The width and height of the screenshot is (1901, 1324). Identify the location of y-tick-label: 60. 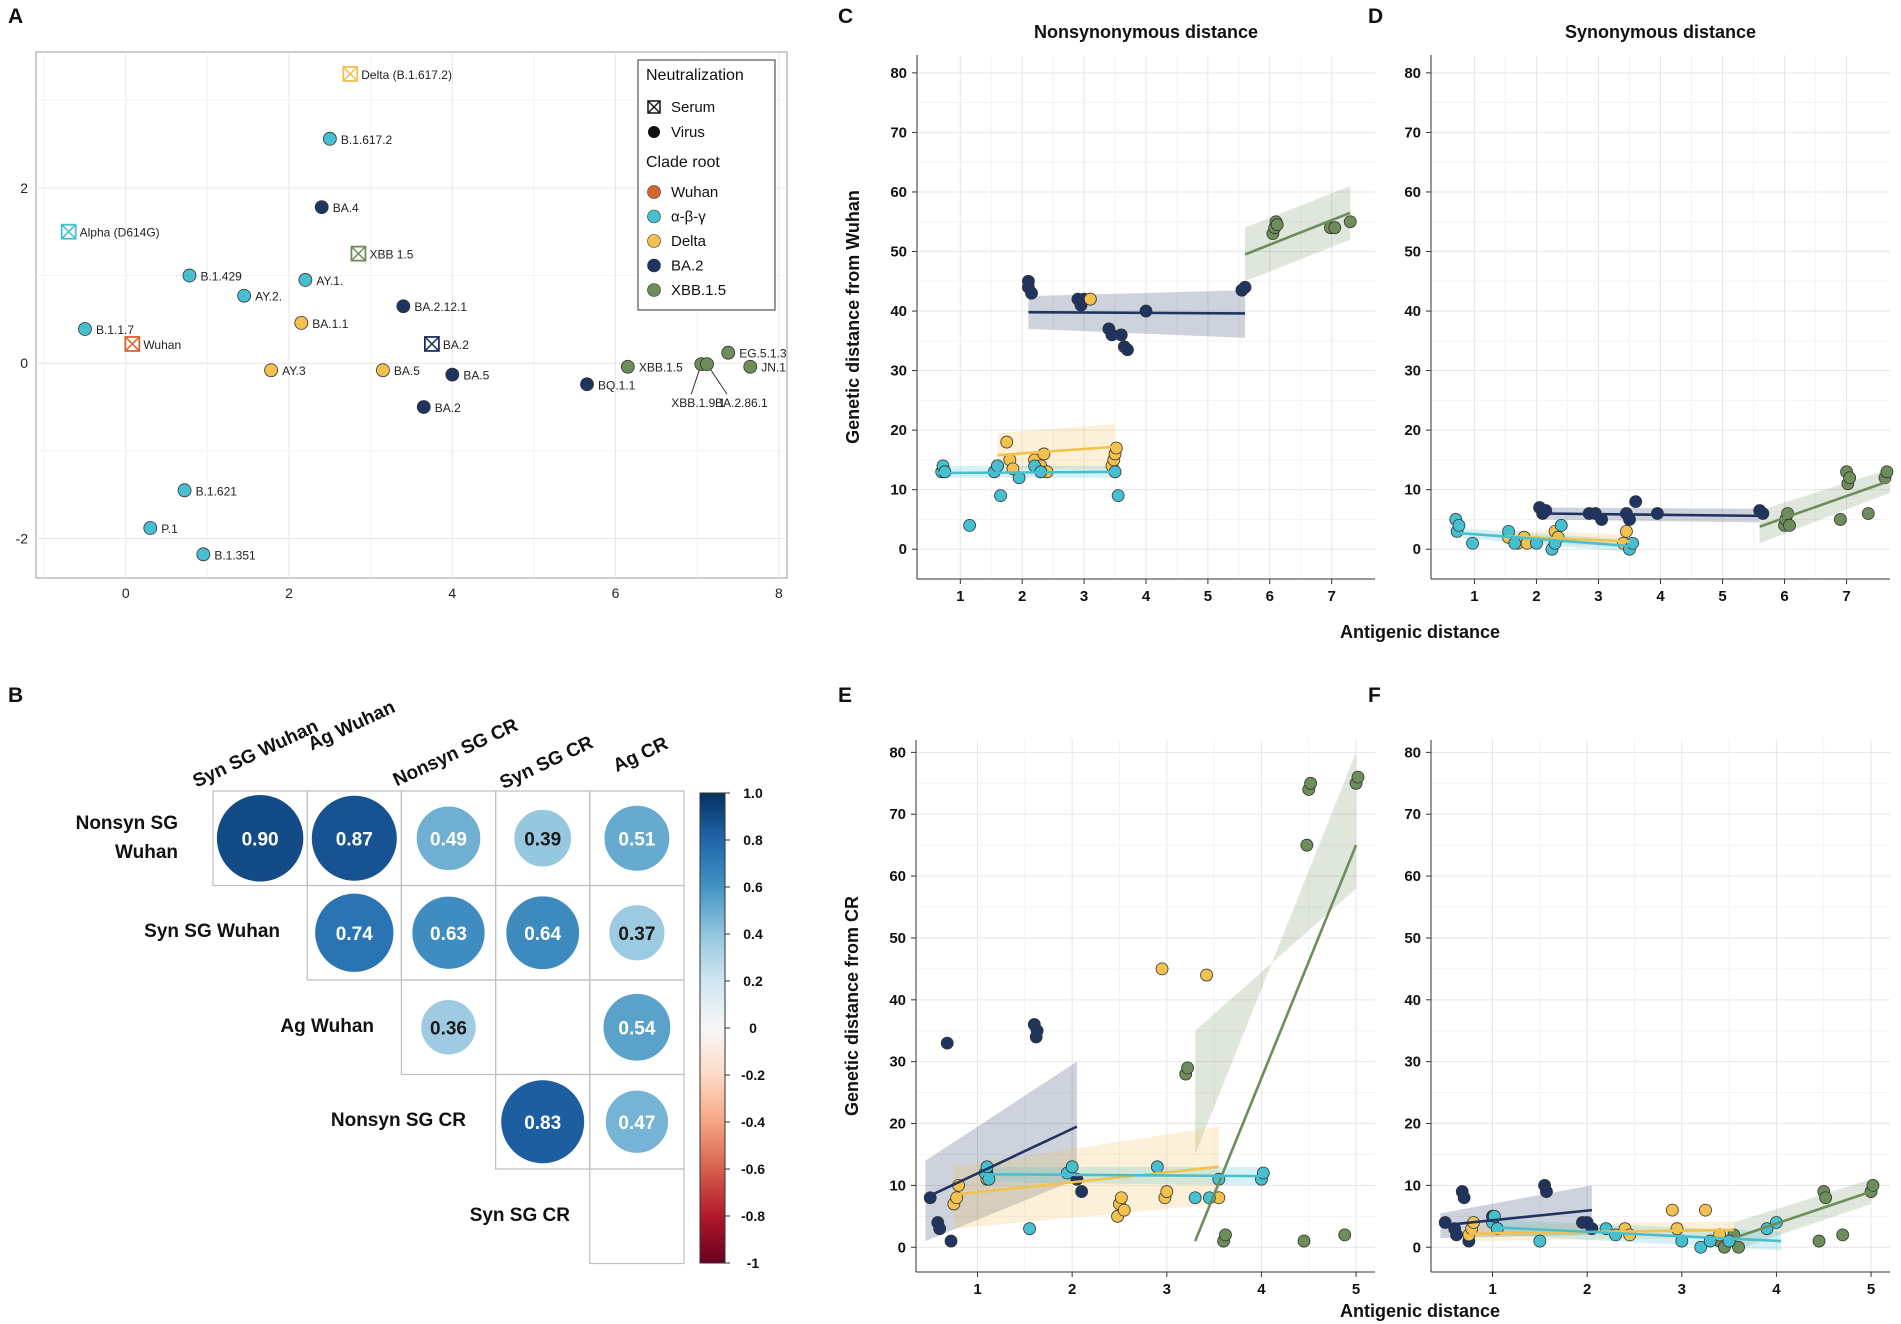
(1412, 192).